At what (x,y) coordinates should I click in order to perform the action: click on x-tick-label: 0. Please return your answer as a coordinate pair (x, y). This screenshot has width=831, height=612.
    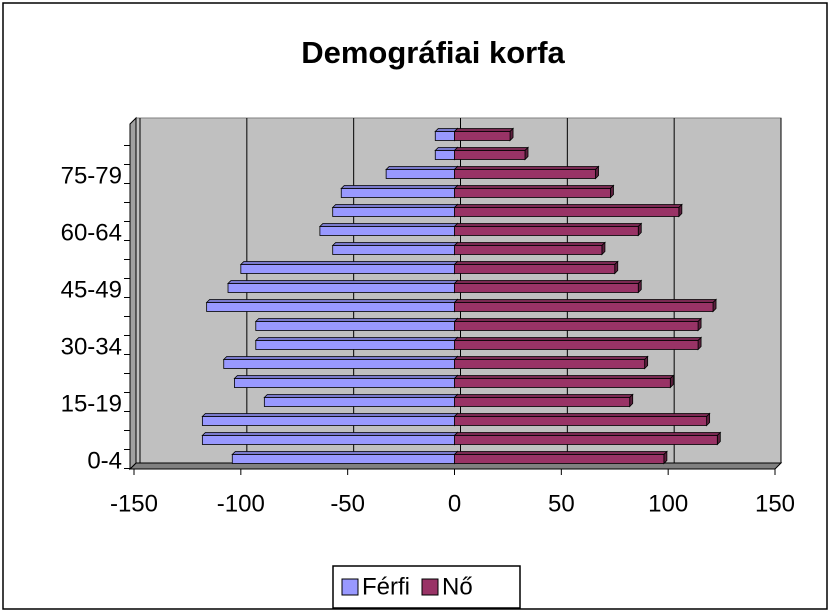
    Looking at the image, I should click on (454, 503).